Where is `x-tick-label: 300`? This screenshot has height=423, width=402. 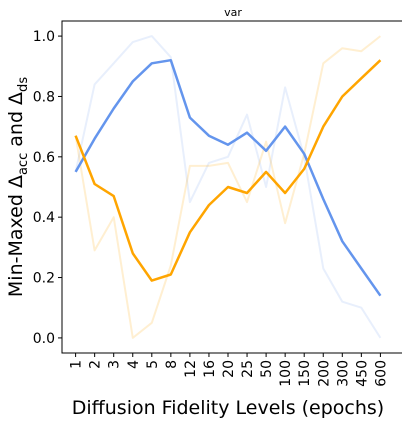
x-tick-label: 300 is located at coordinates (343, 373).